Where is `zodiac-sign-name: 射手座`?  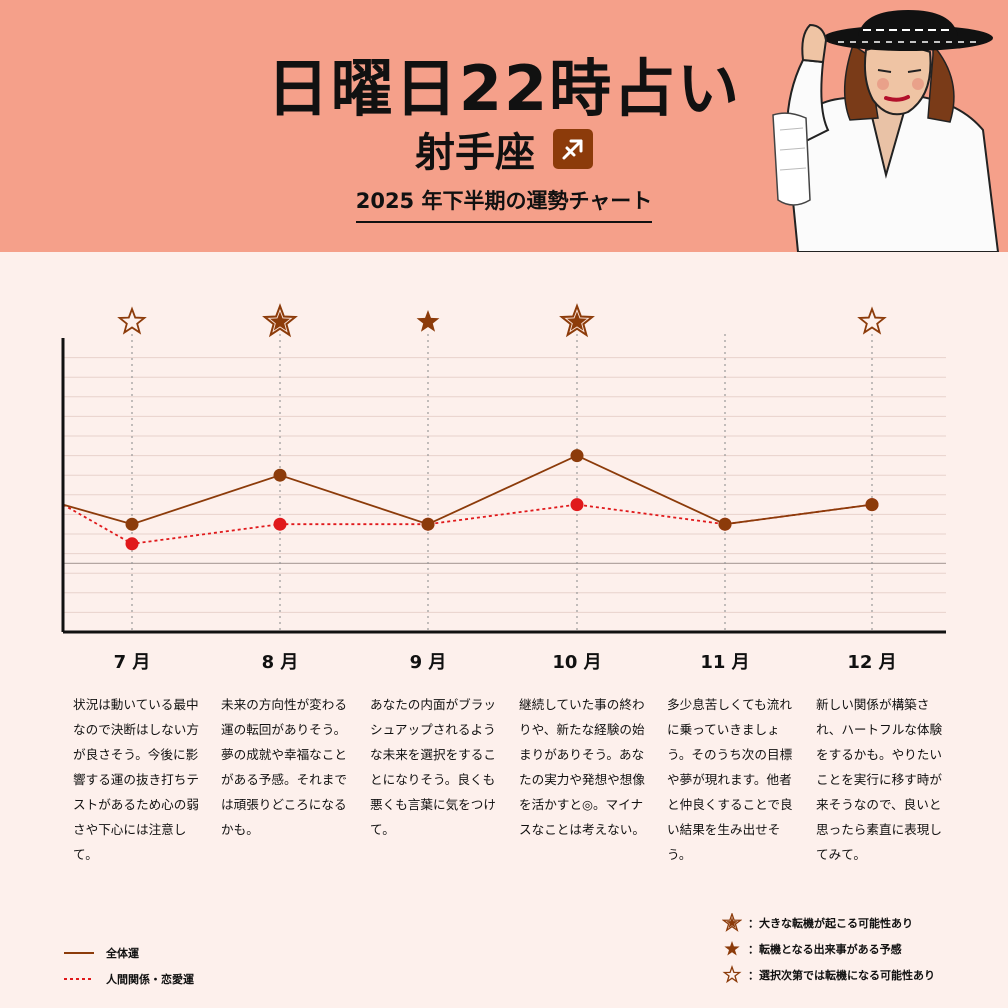 zodiac-sign-name: 射手座 is located at coordinates (475, 153).